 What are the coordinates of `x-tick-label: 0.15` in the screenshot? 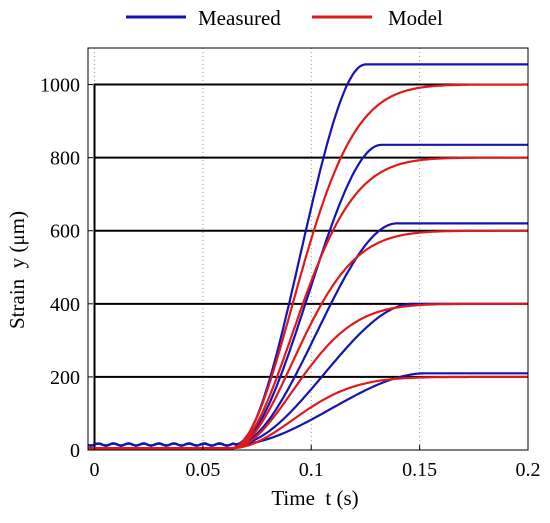 It's located at (419, 470).